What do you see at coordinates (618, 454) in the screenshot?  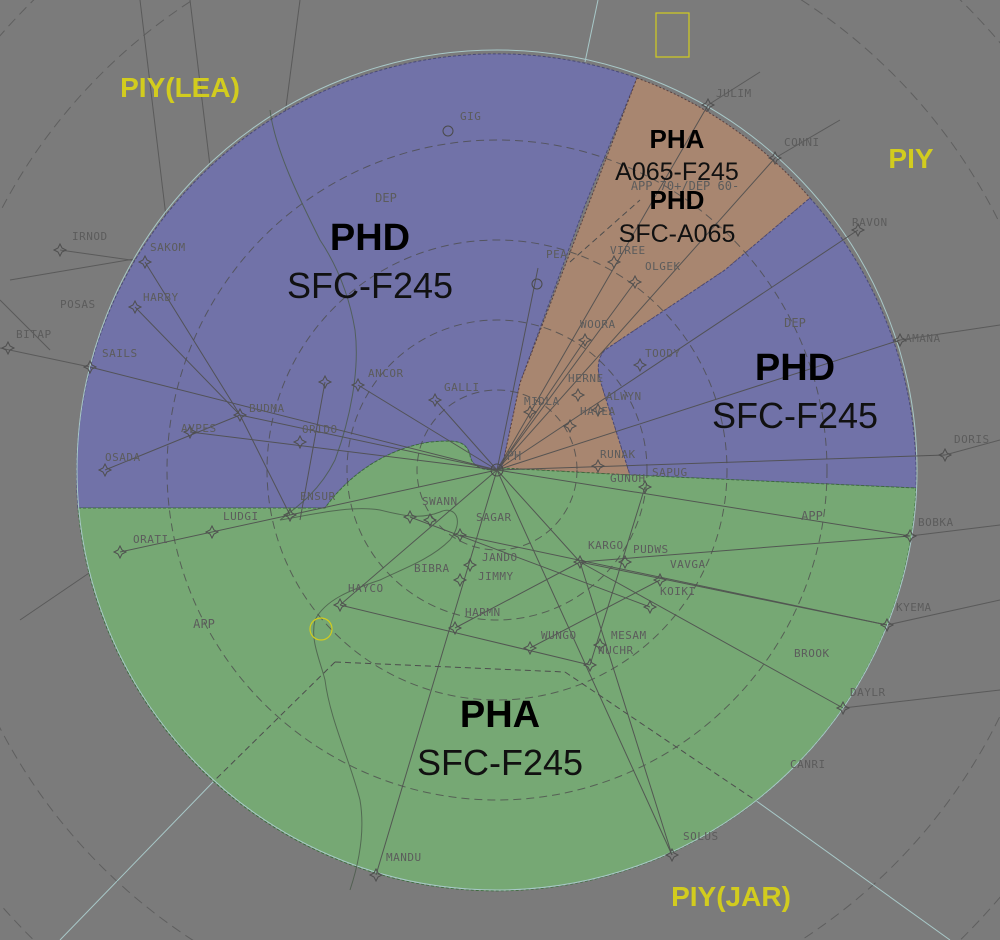 I see `fix-runak: RUNAK` at bounding box center [618, 454].